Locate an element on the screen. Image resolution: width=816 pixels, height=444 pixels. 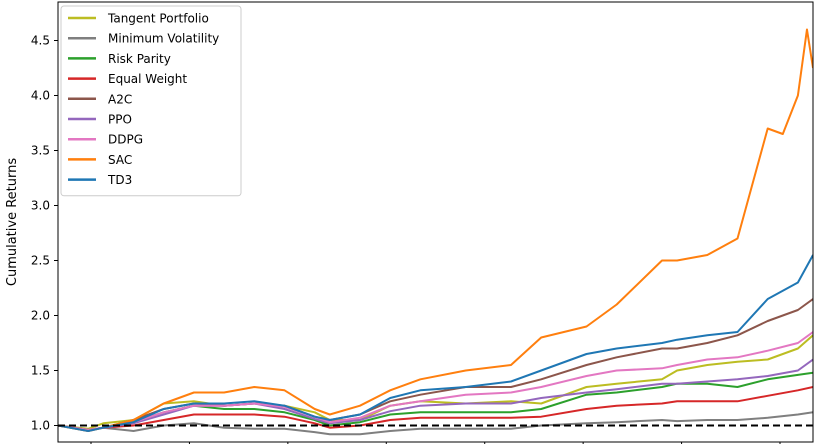
y-tick-label: 2.0 is located at coordinates (40, 316).